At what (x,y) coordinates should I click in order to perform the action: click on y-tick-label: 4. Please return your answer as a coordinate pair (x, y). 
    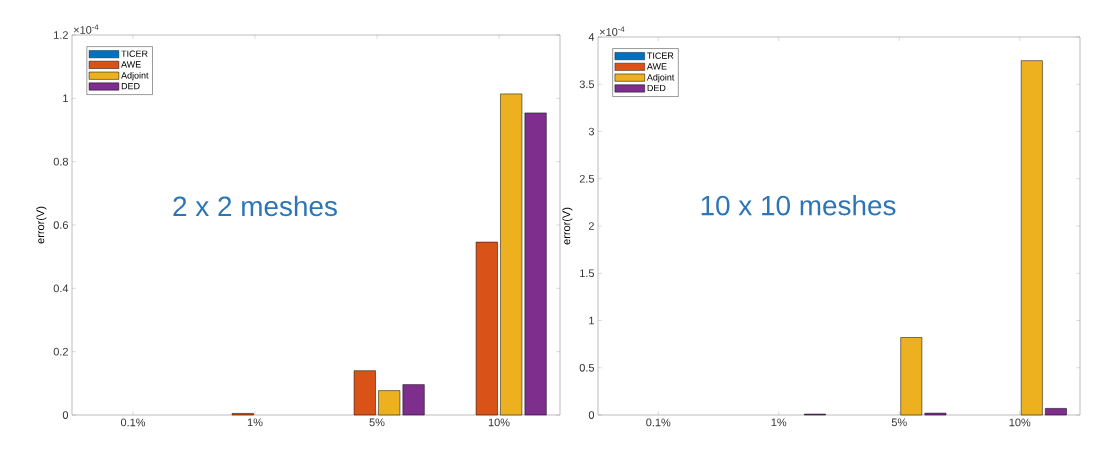
    Looking at the image, I should click on (591, 37).